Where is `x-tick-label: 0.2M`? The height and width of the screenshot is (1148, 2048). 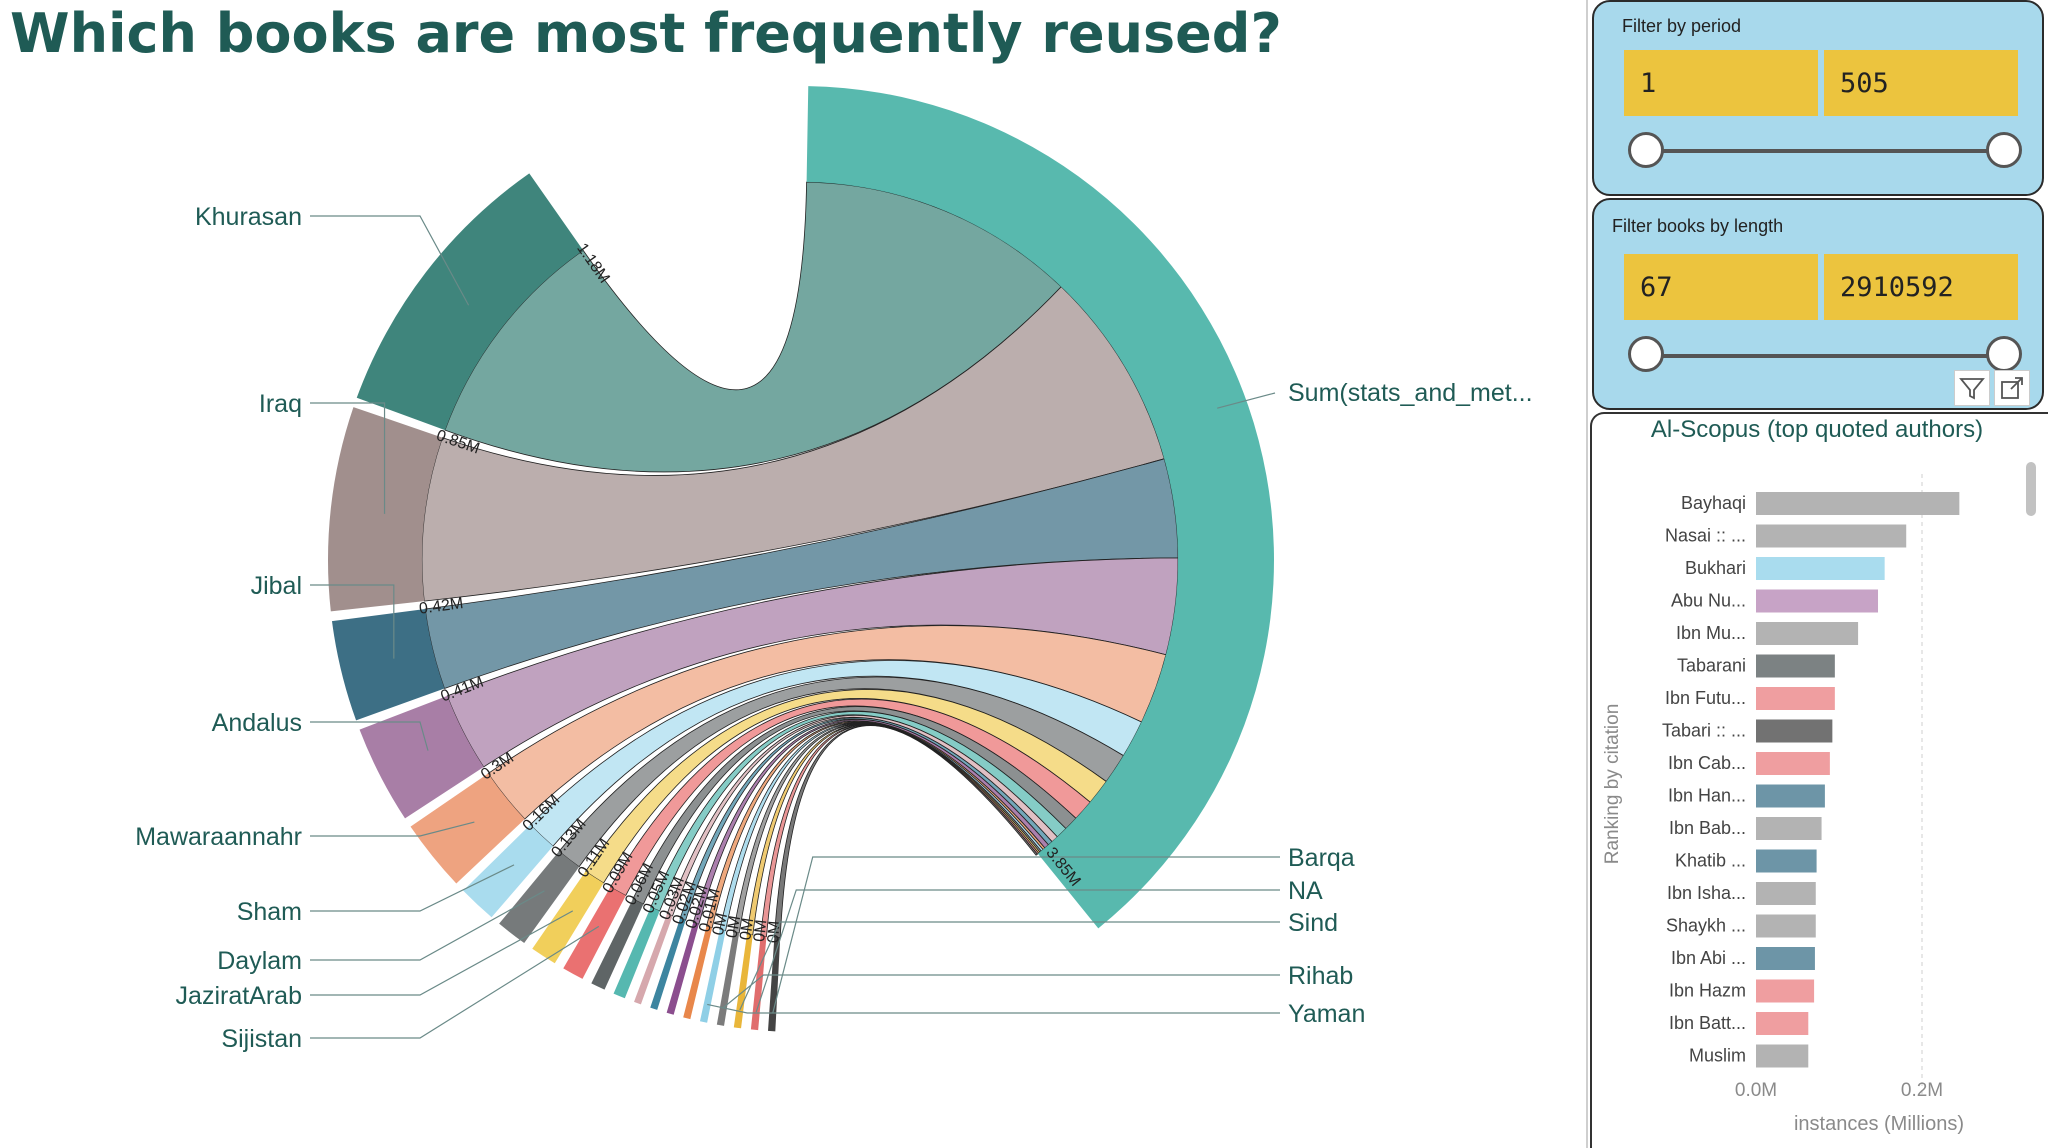 x-tick-label: 0.2M is located at coordinates (1922, 1090).